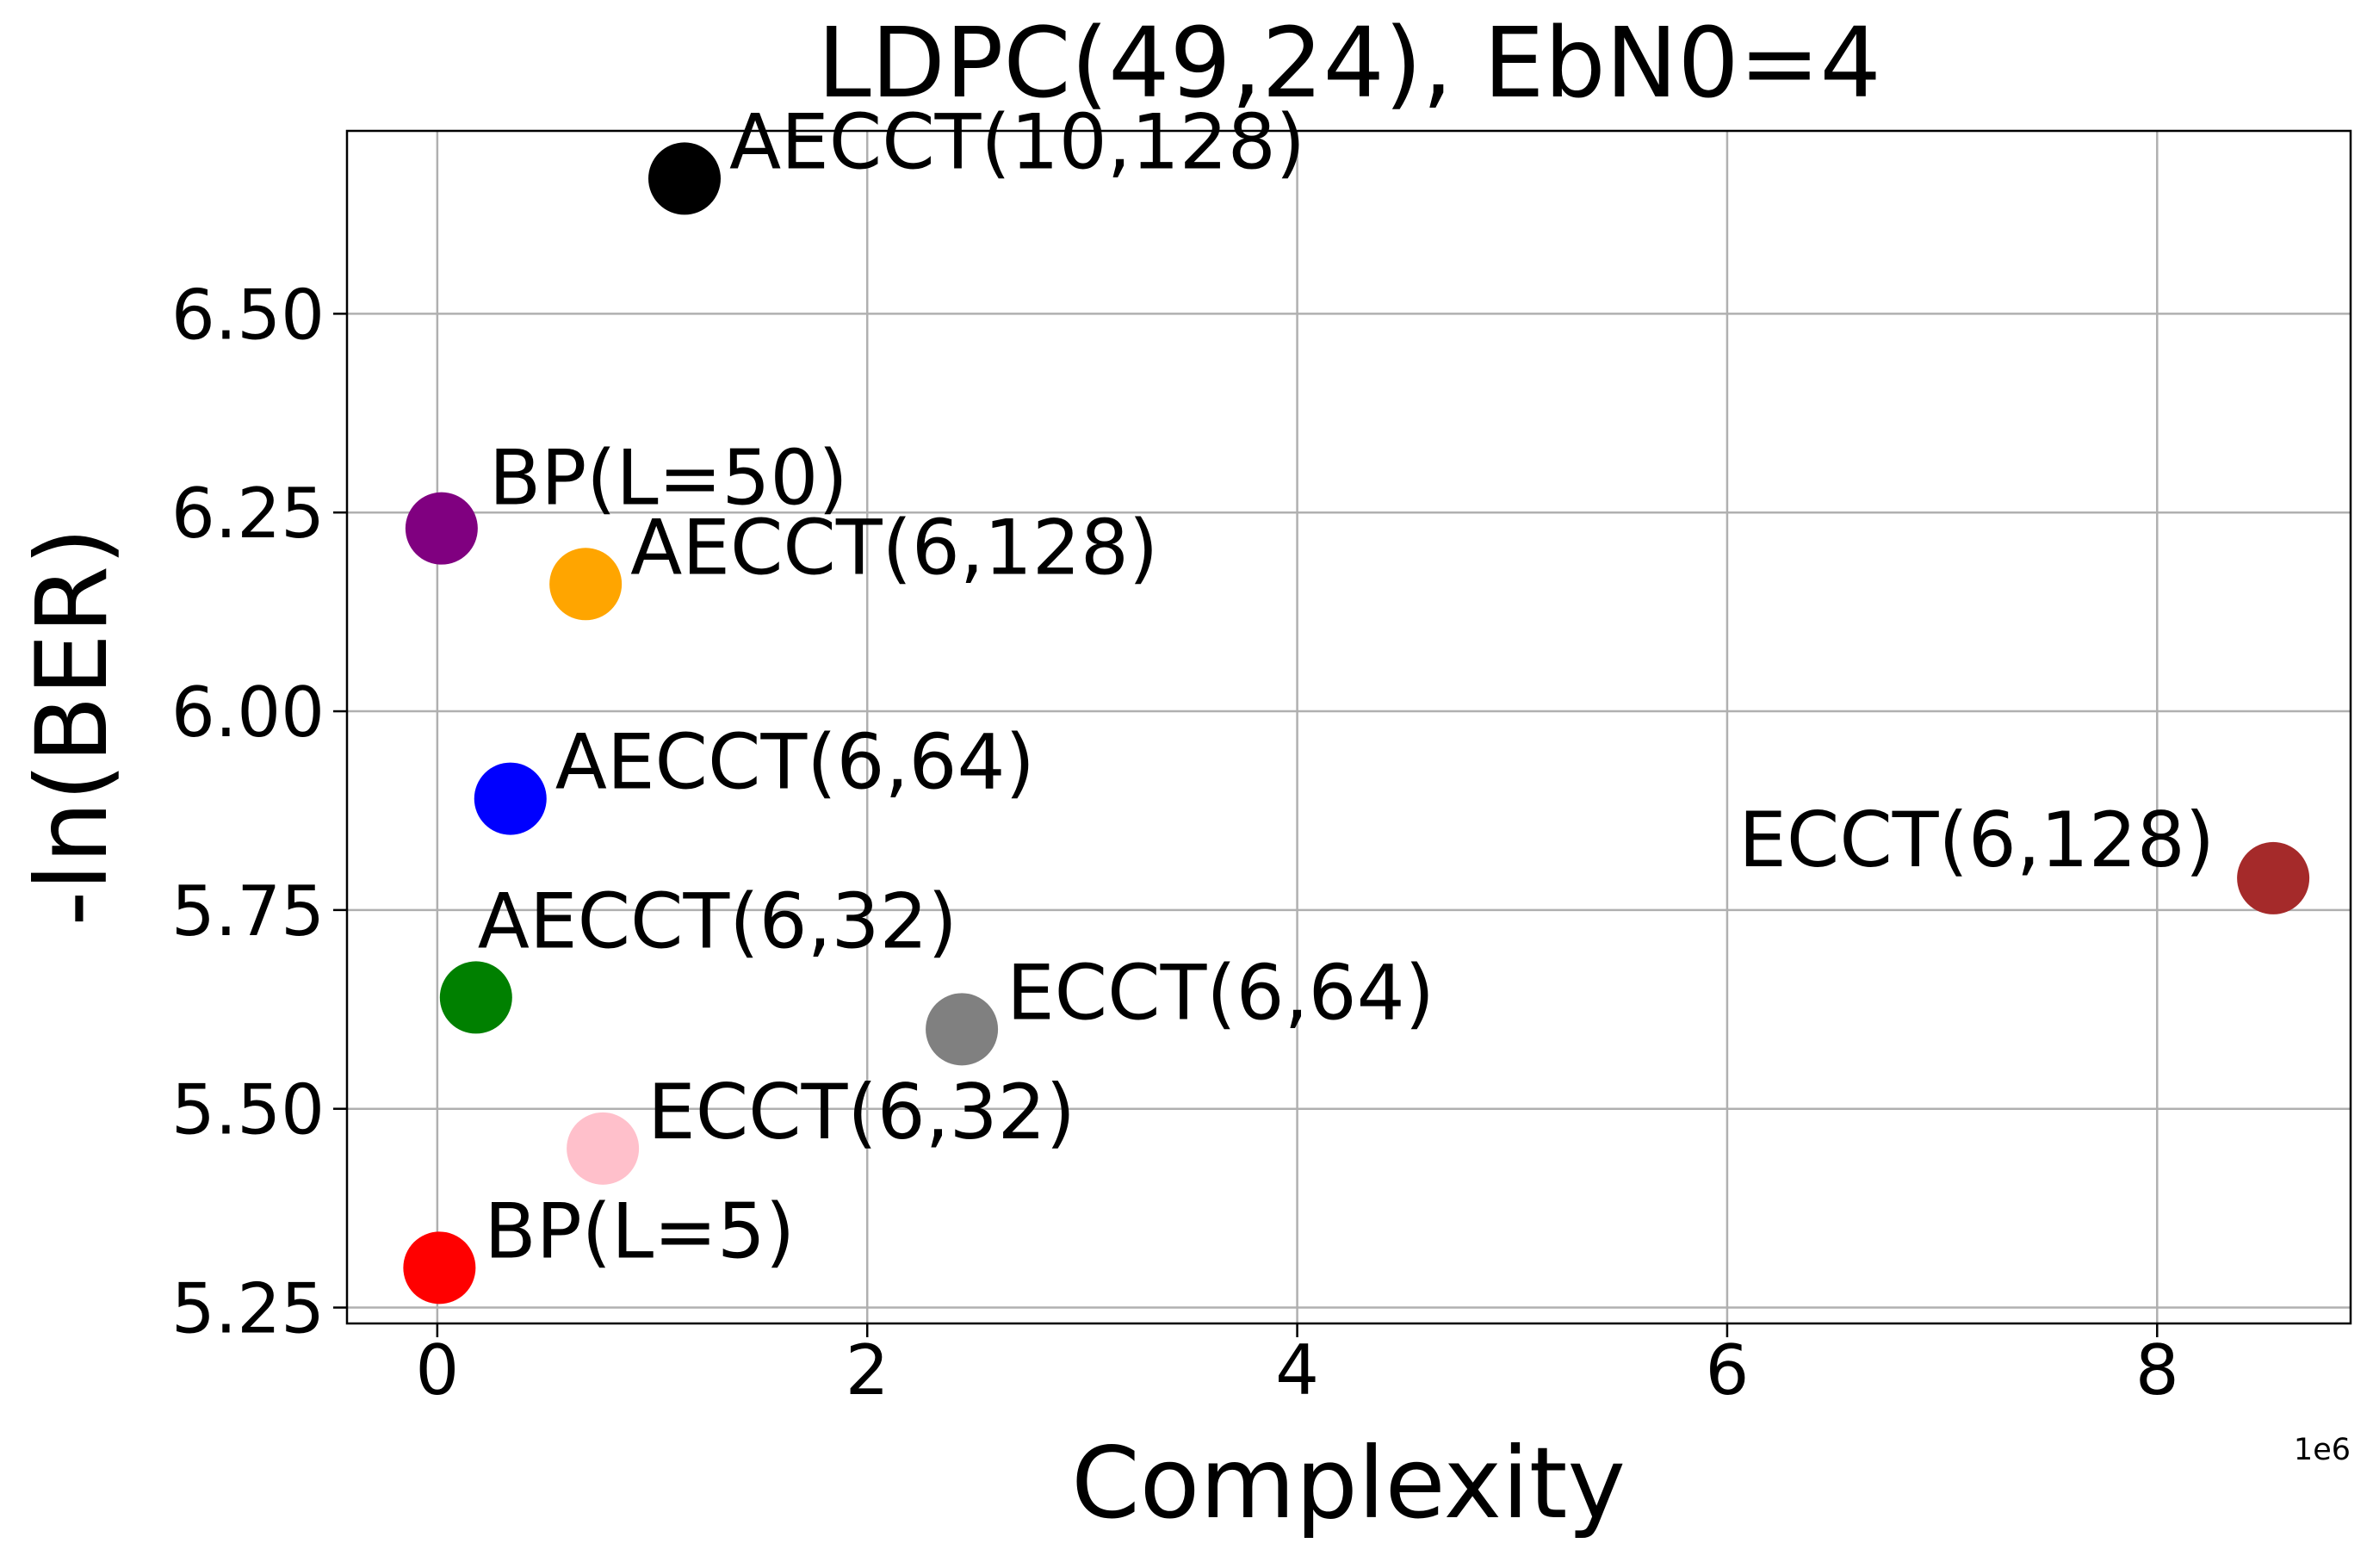  I want to click on y-tick-label: 5.50, so click(248, 1110).